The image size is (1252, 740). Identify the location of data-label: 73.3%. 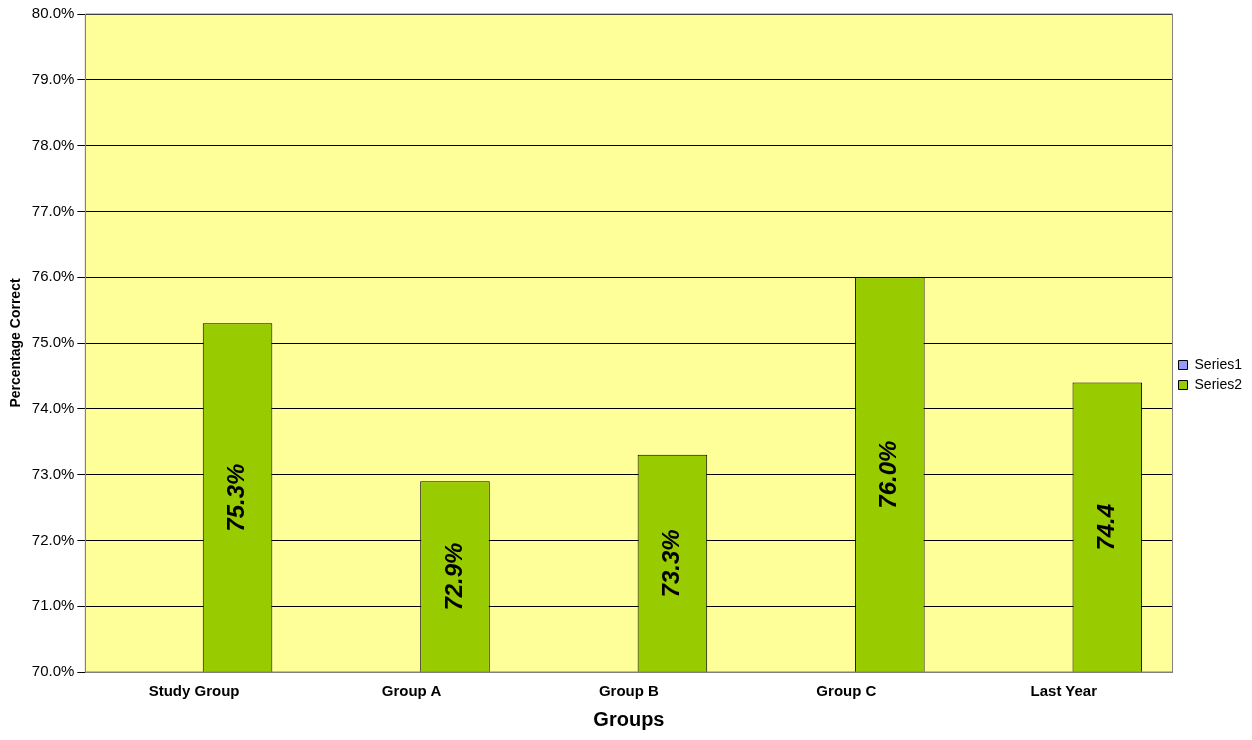
(671, 563).